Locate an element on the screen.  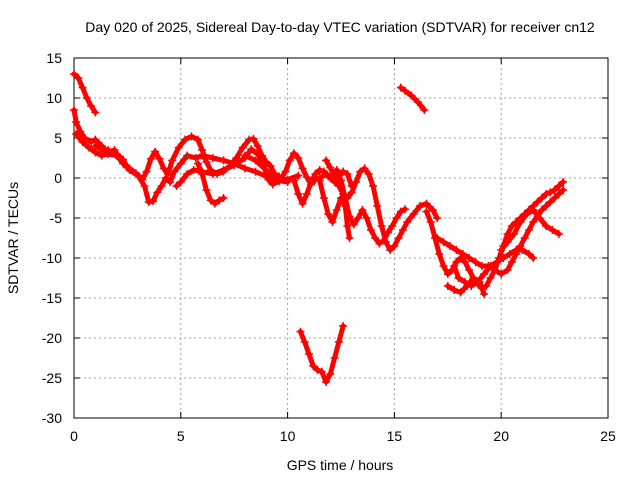
y-tick-label: 15 is located at coordinates (54, 58).